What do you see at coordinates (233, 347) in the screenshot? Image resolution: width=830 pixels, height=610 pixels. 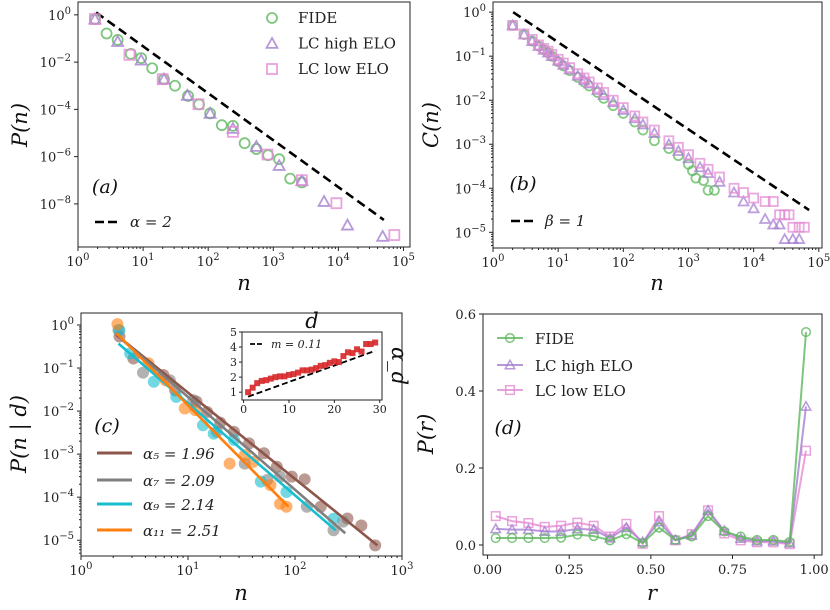 I see `y-tick-label: 4` at bounding box center [233, 347].